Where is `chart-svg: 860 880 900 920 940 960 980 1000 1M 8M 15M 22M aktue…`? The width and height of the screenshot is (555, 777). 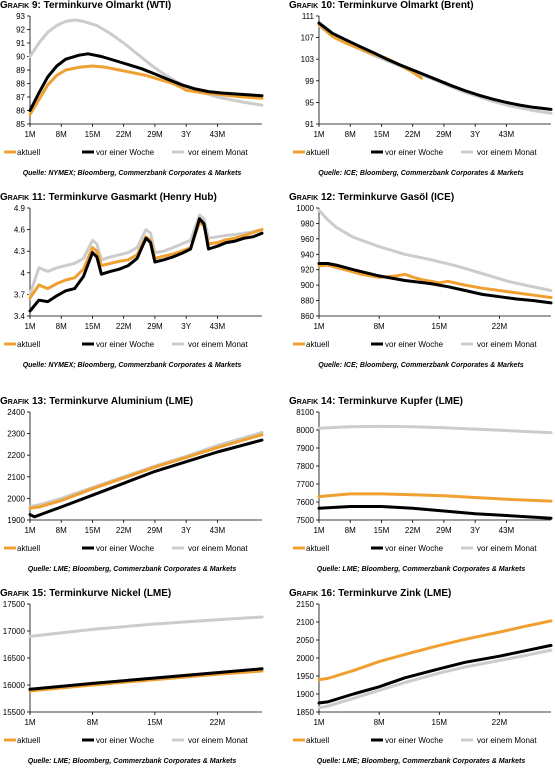 chart-svg: 860 880 900 920 940 960 980 1000 1M 8M 15M 22M aktue… is located at coordinates (423, 276).